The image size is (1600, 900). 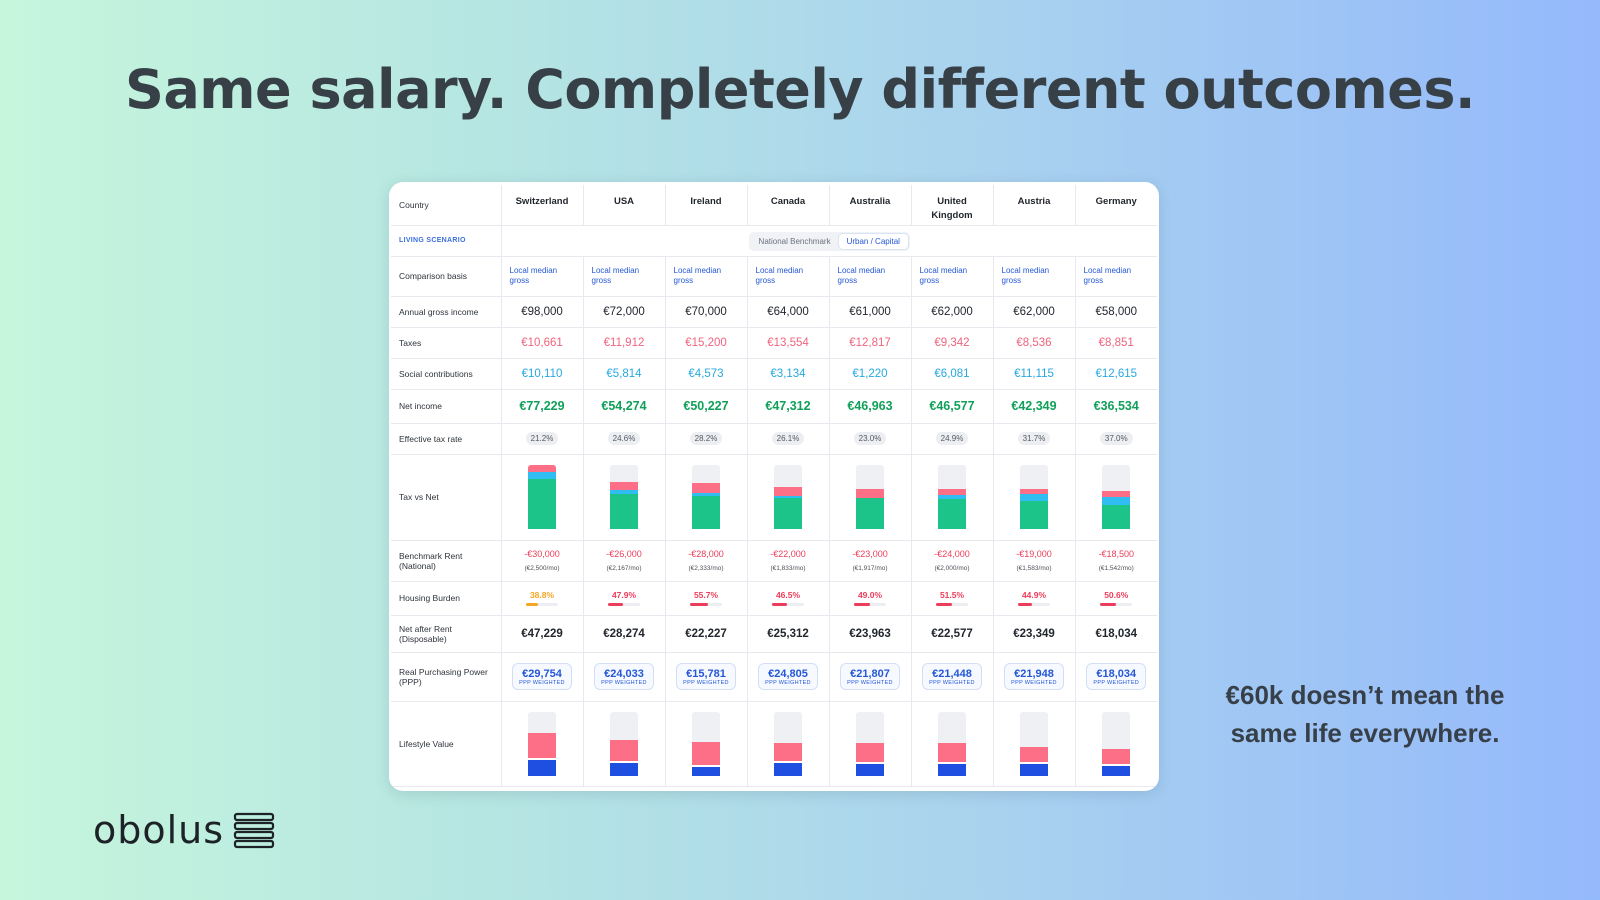 What do you see at coordinates (1116, 677) in the screenshot?
I see `ppp-cell: €18,034 PPP WEIGHTED` at bounding box center [1116, 677].